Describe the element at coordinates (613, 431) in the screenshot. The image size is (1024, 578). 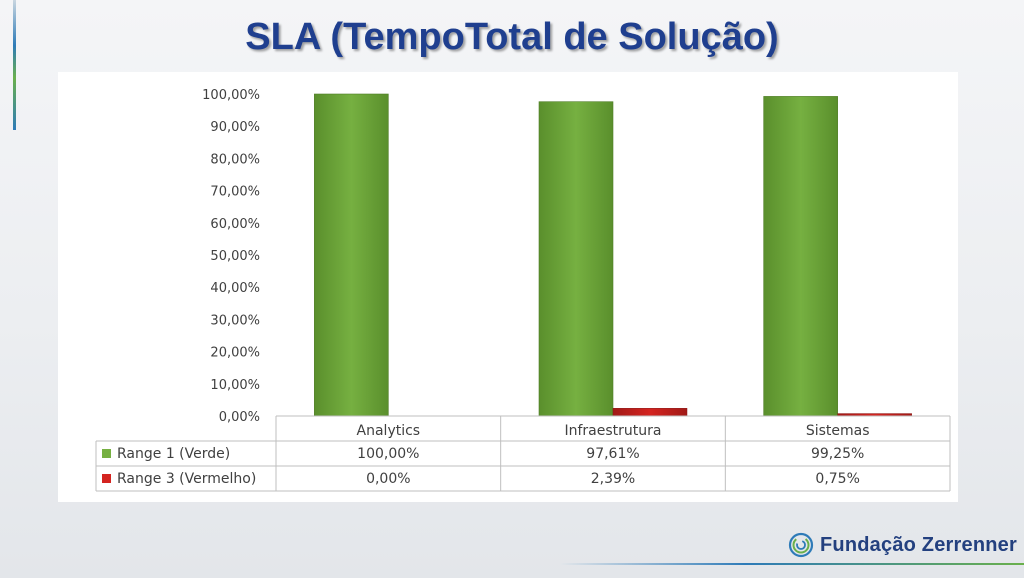
I see `x-tick-label: Infraestrutura` at that location.